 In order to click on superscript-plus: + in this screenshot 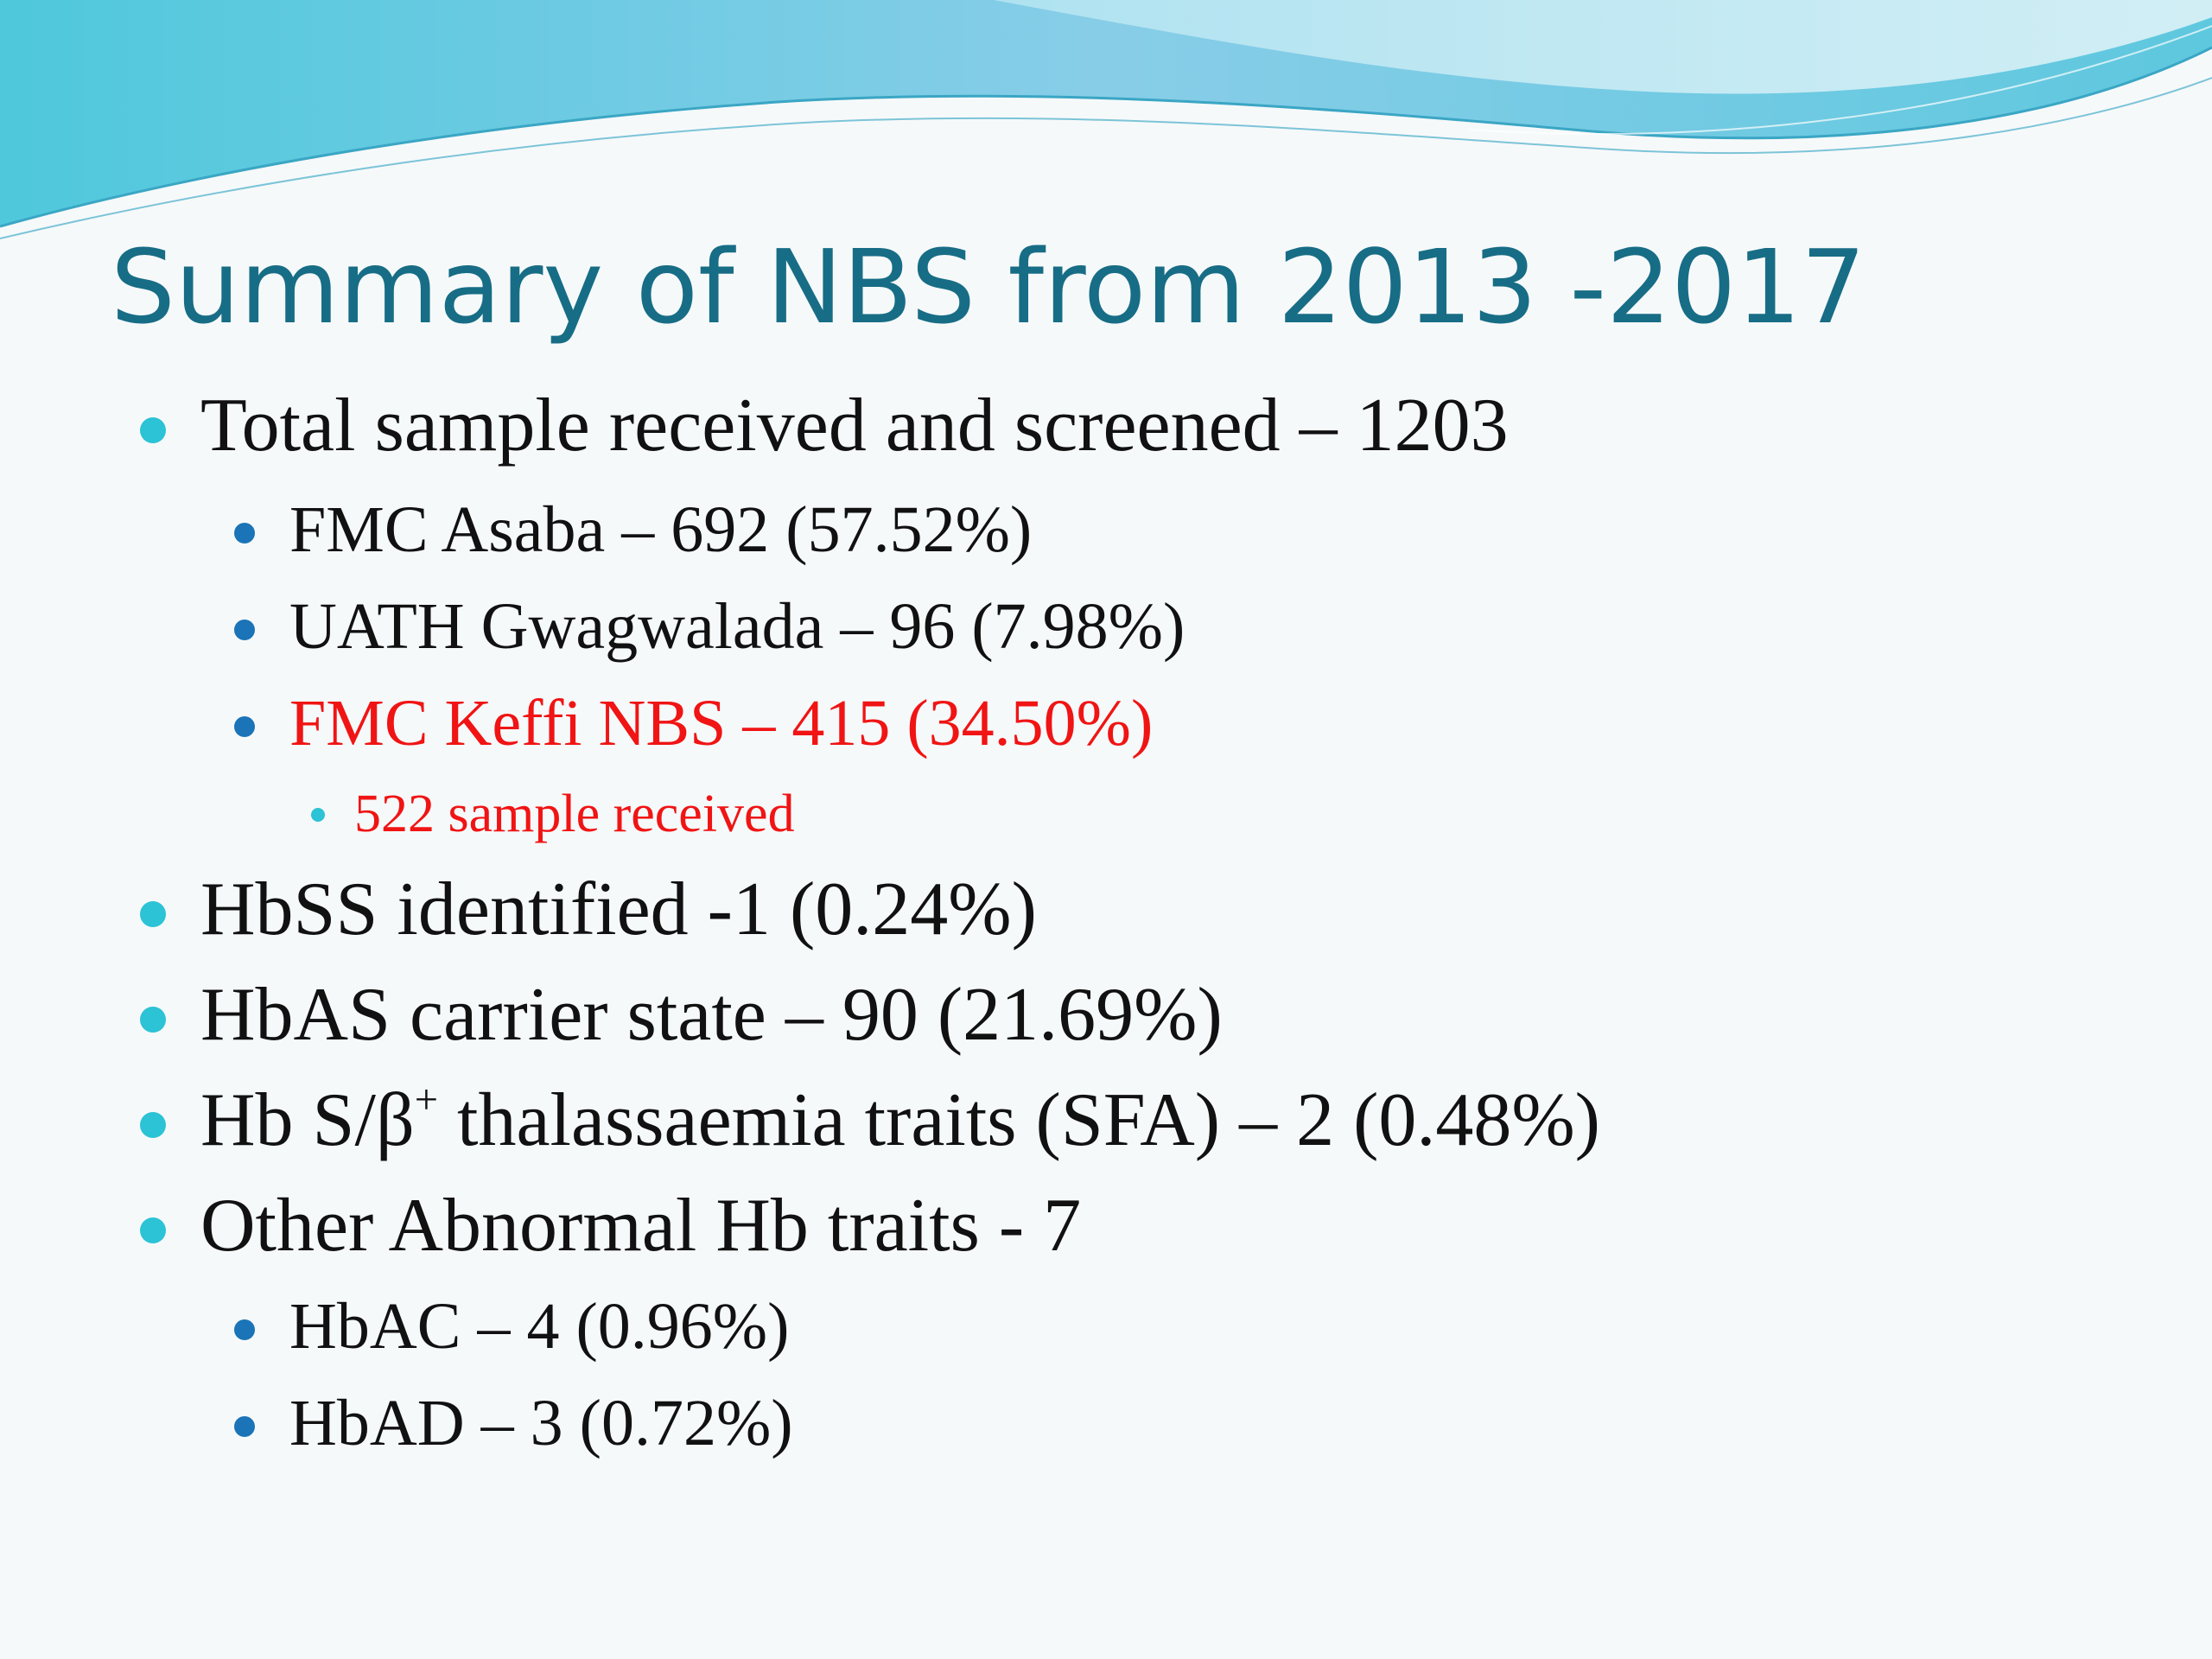, I will do `click(426, 1100)`.